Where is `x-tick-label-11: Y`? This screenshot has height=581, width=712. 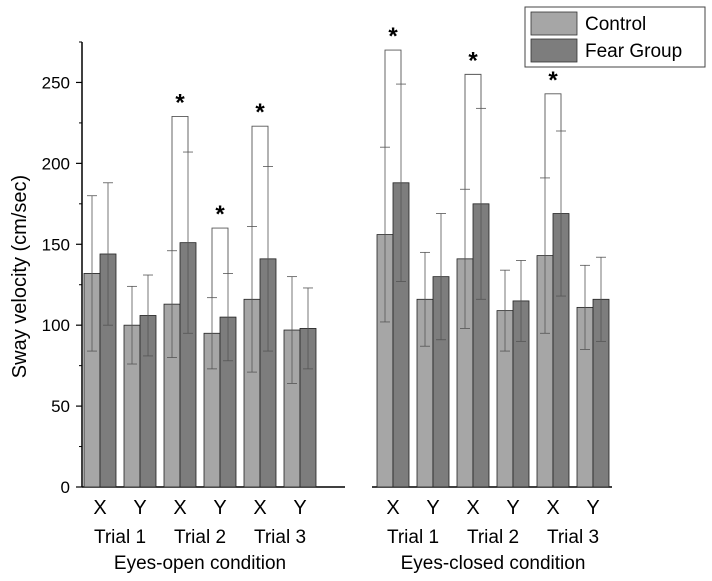
x-tick-label-11: Y is located at coordinates (592, 508).